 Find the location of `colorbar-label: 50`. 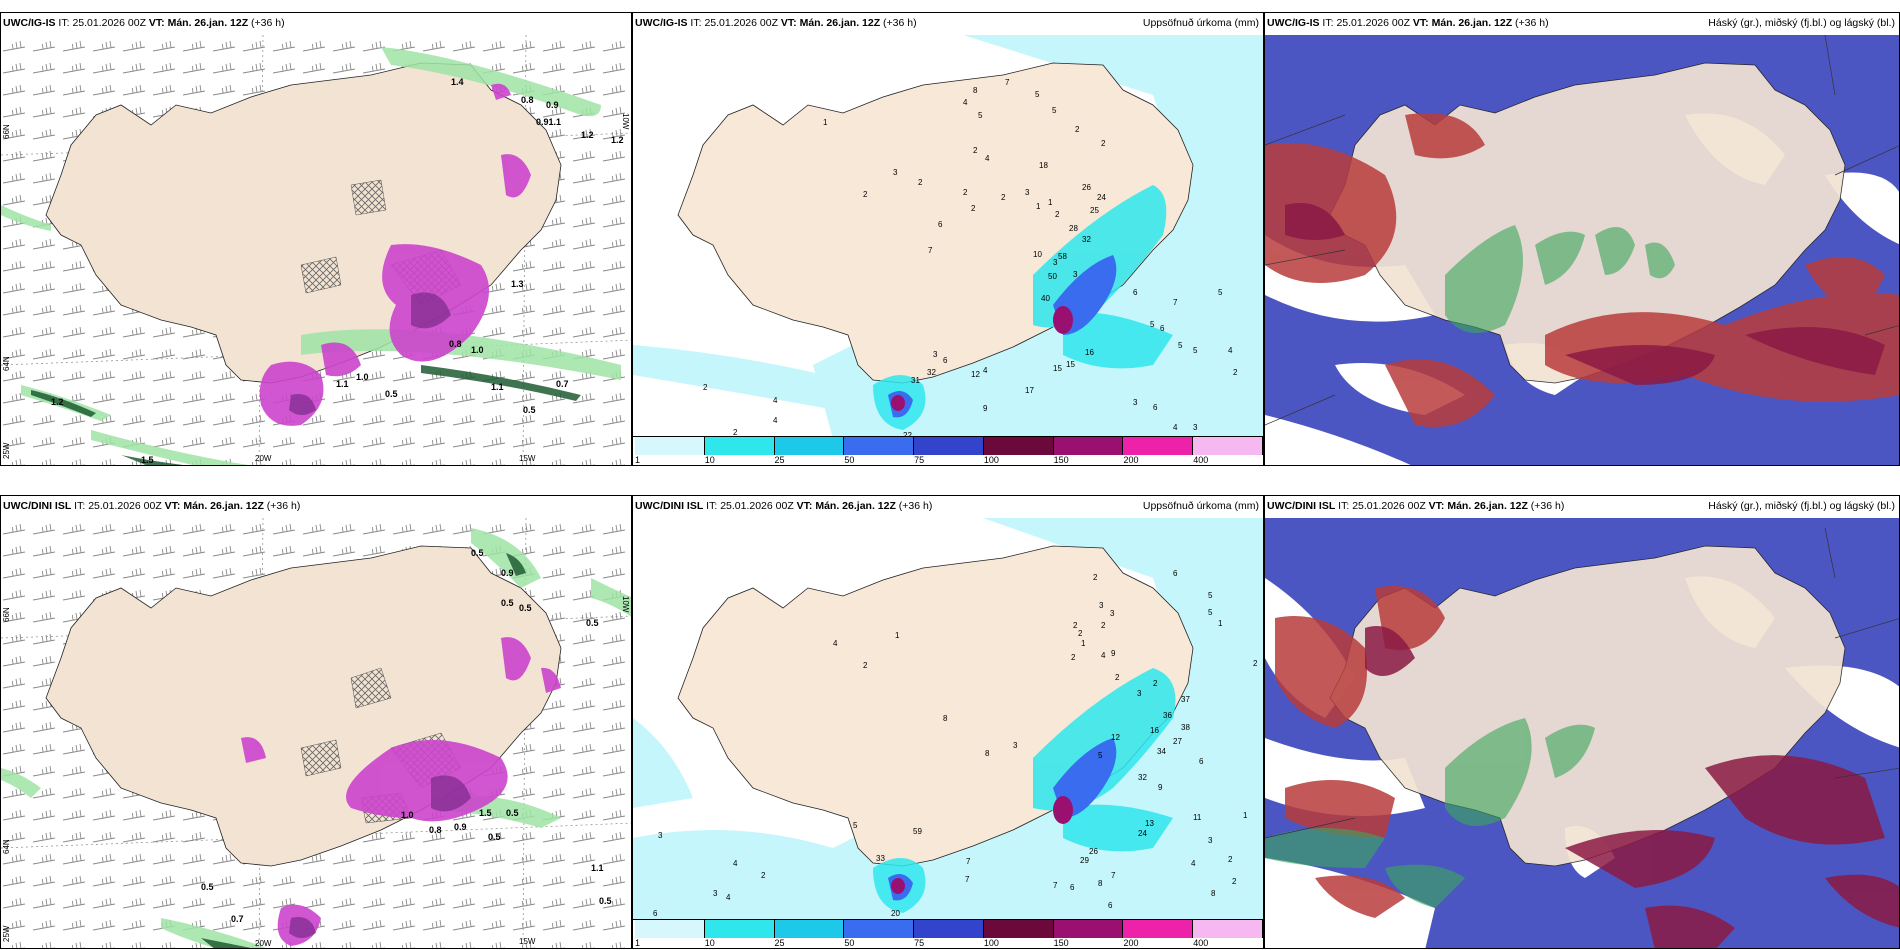

colorbar-label: 50 is located at coordinates (849, 460).